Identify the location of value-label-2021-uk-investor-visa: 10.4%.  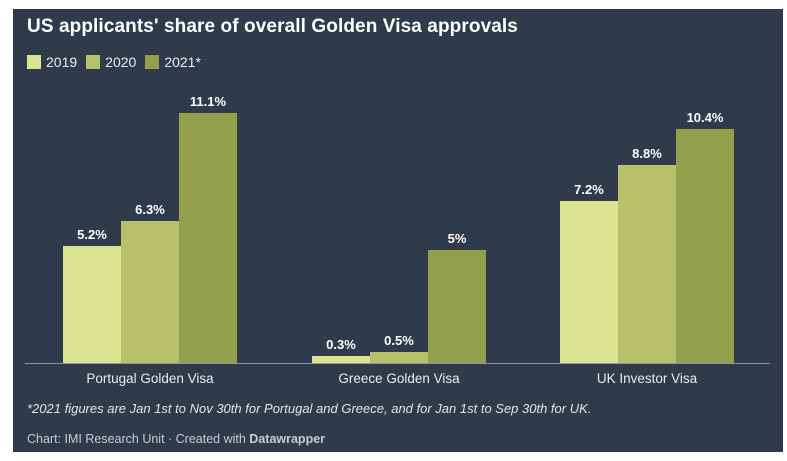
(705, 117).